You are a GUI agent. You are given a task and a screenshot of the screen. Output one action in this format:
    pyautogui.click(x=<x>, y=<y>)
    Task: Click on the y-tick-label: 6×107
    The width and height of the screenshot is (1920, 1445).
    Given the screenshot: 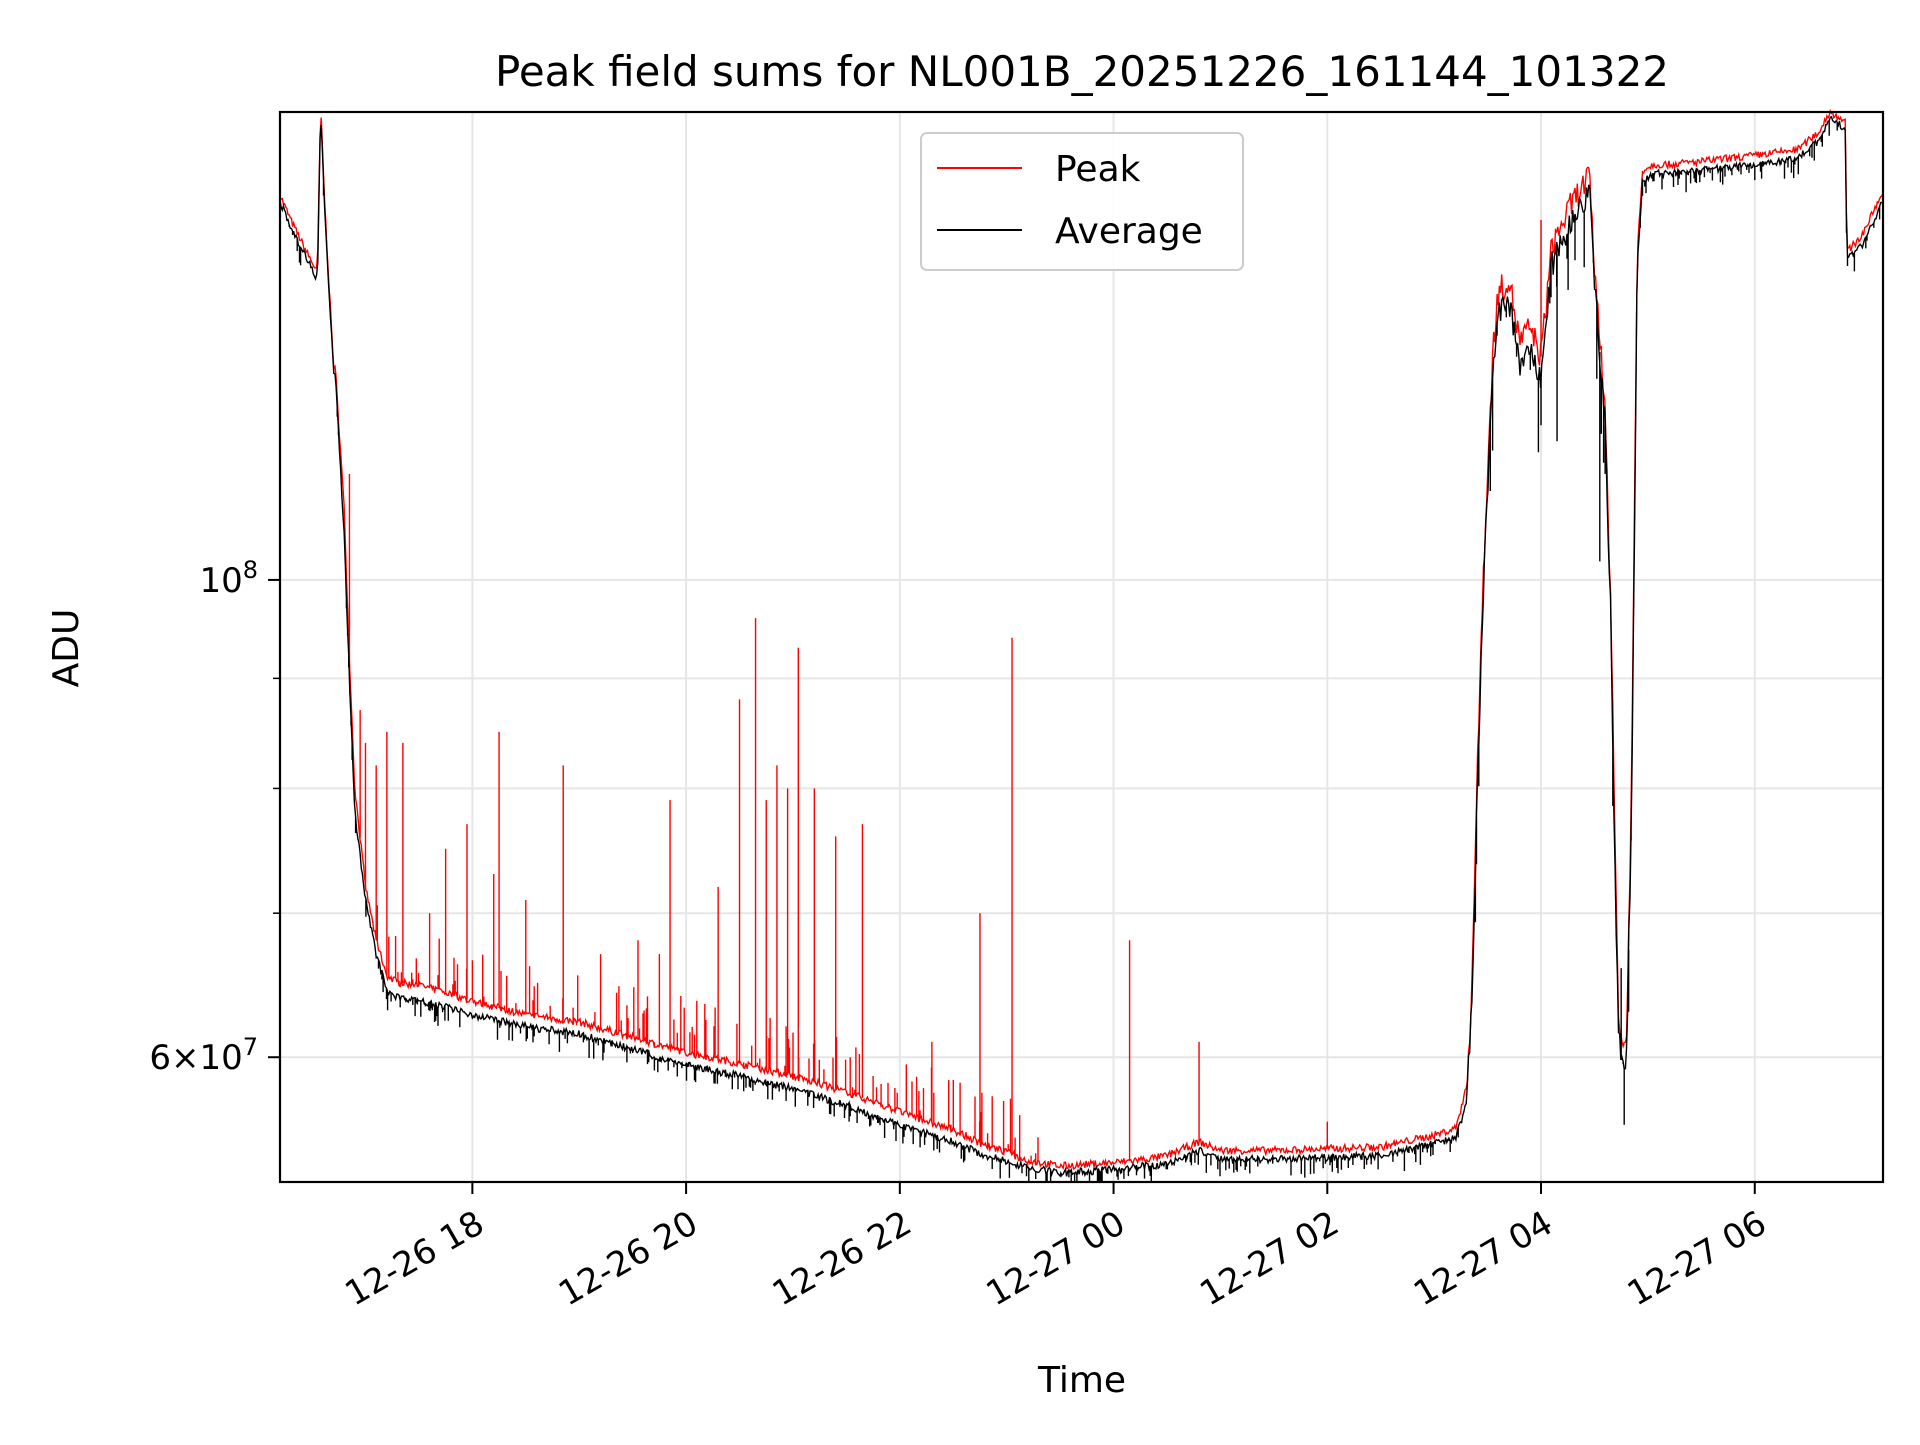 What is the action you would take?
    pyautogui.click(x=203, y=1055)
    